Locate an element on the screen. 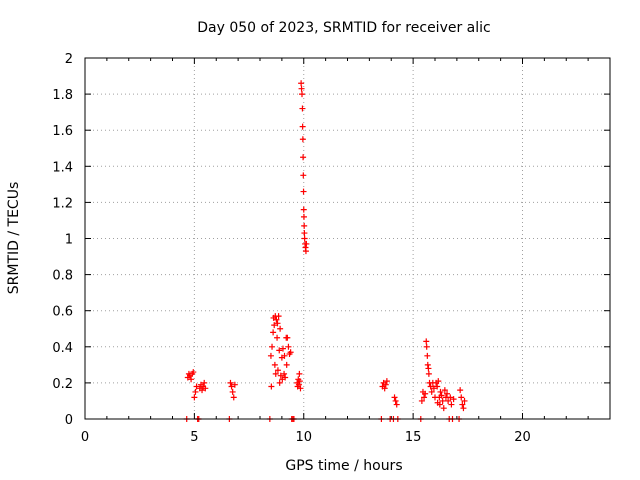 The height and width of the screenshot is (480, 640). y-tick-label: 1.4 is located at coordinates (62, 167).